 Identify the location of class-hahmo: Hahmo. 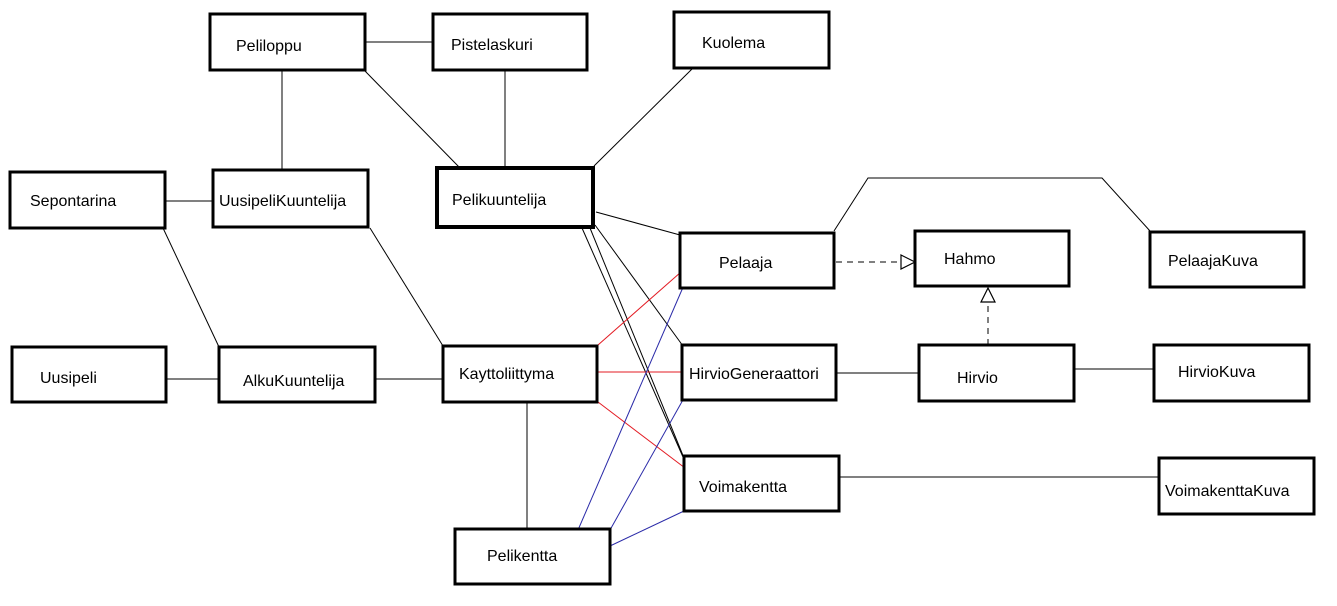
(992, 258).